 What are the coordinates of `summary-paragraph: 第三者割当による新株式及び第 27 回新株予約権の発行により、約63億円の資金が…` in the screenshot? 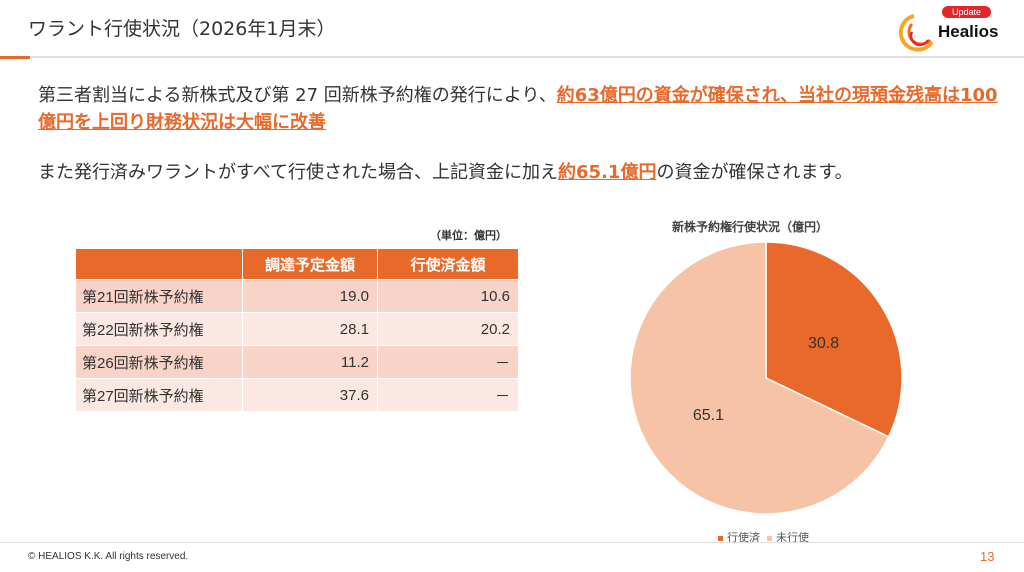 It's located at (518, 109).